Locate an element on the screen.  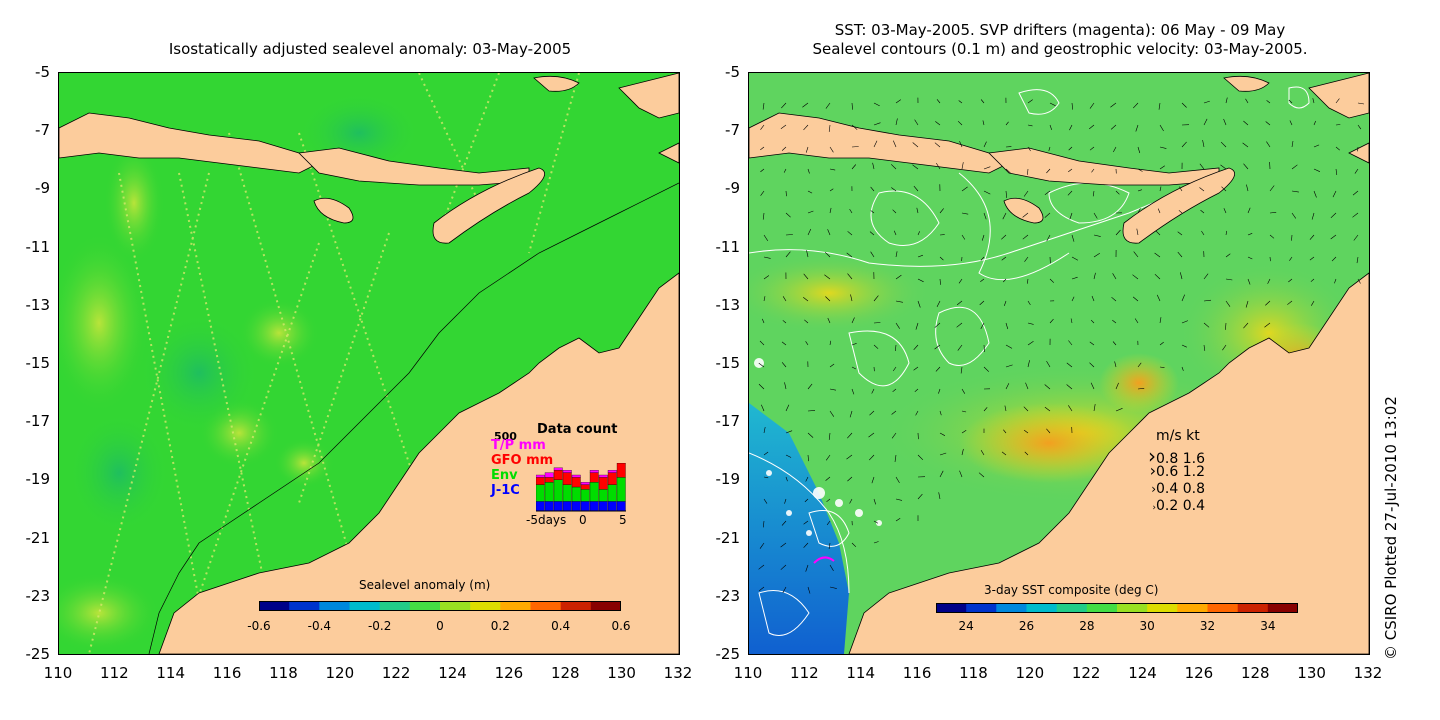
speed-legend-text: 0.4 0.8 is located at coordinates (1180, 489).